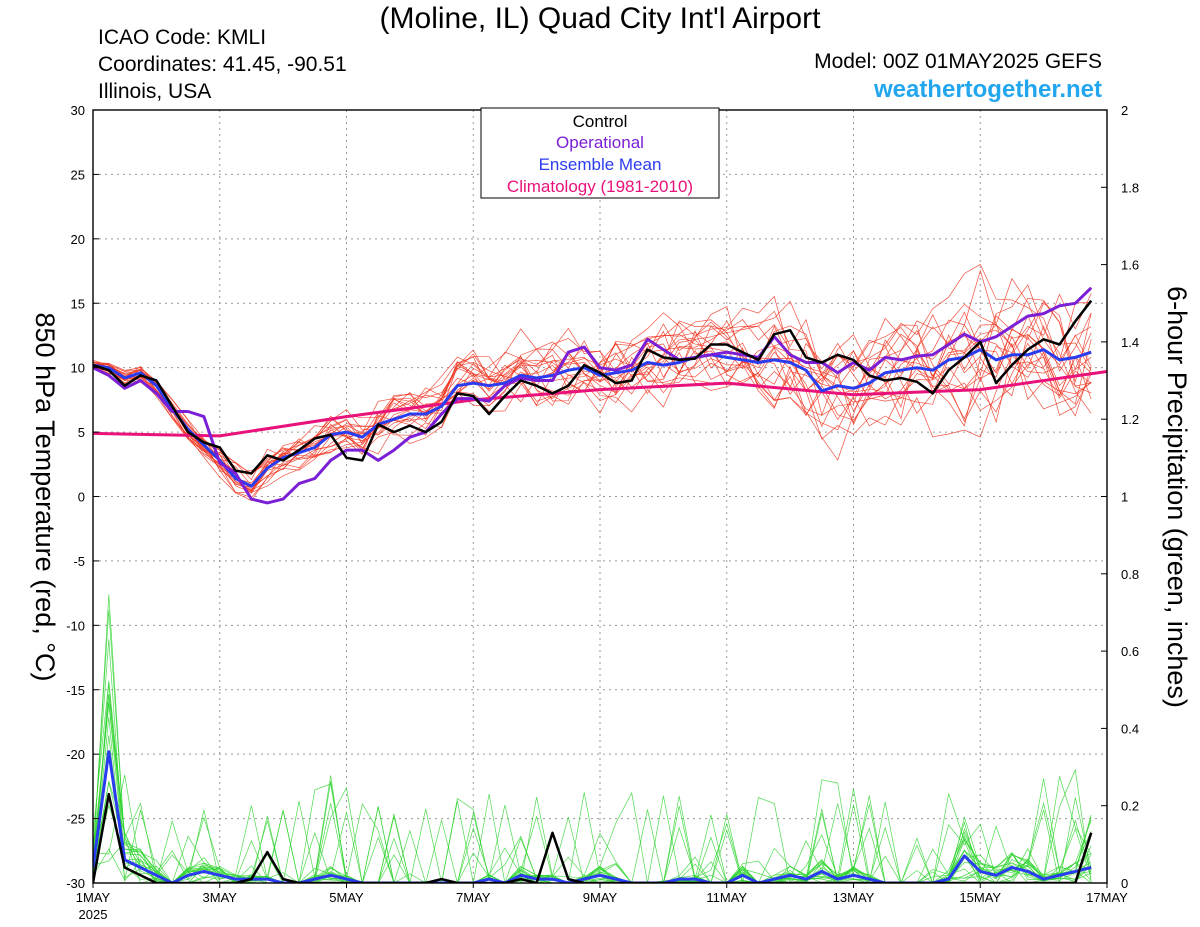  Describe the element at coordinates (78, 174) in the screenshot. I see `tick-label-left: 25` at that location.